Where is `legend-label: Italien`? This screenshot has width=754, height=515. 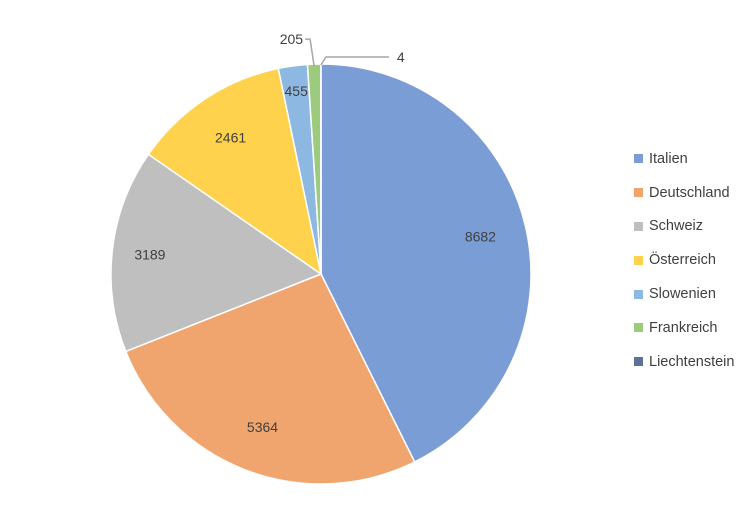
legend-label: Italien is located at coordinates (668, 158).